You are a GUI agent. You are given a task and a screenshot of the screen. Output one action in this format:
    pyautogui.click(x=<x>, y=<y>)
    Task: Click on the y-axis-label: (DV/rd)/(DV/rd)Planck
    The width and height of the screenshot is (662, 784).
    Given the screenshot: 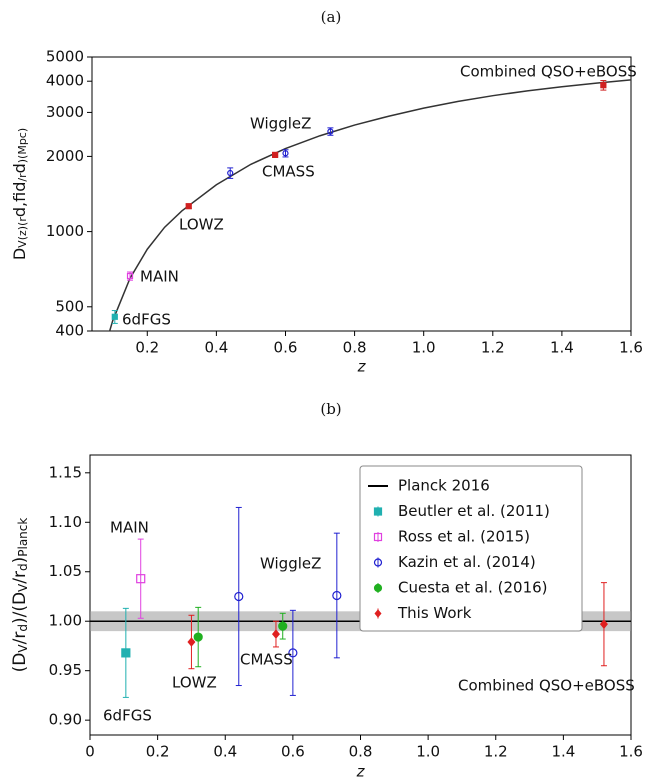 What is the action you would take?
    pyautogui.click(x=20, y=595)
    